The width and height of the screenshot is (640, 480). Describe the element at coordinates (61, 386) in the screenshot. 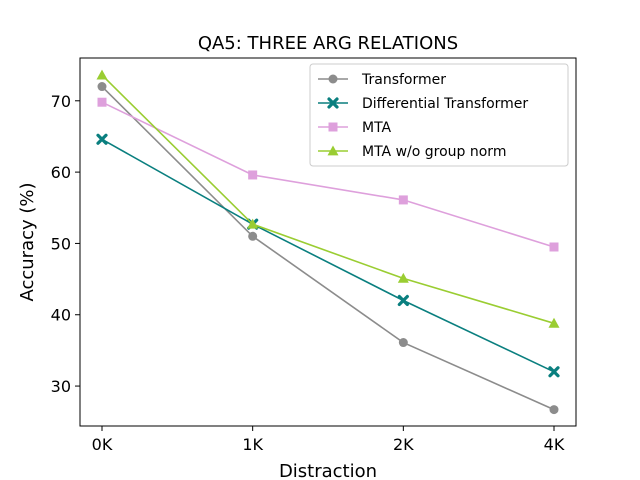

I see `y-tick-label: 30` at that location.